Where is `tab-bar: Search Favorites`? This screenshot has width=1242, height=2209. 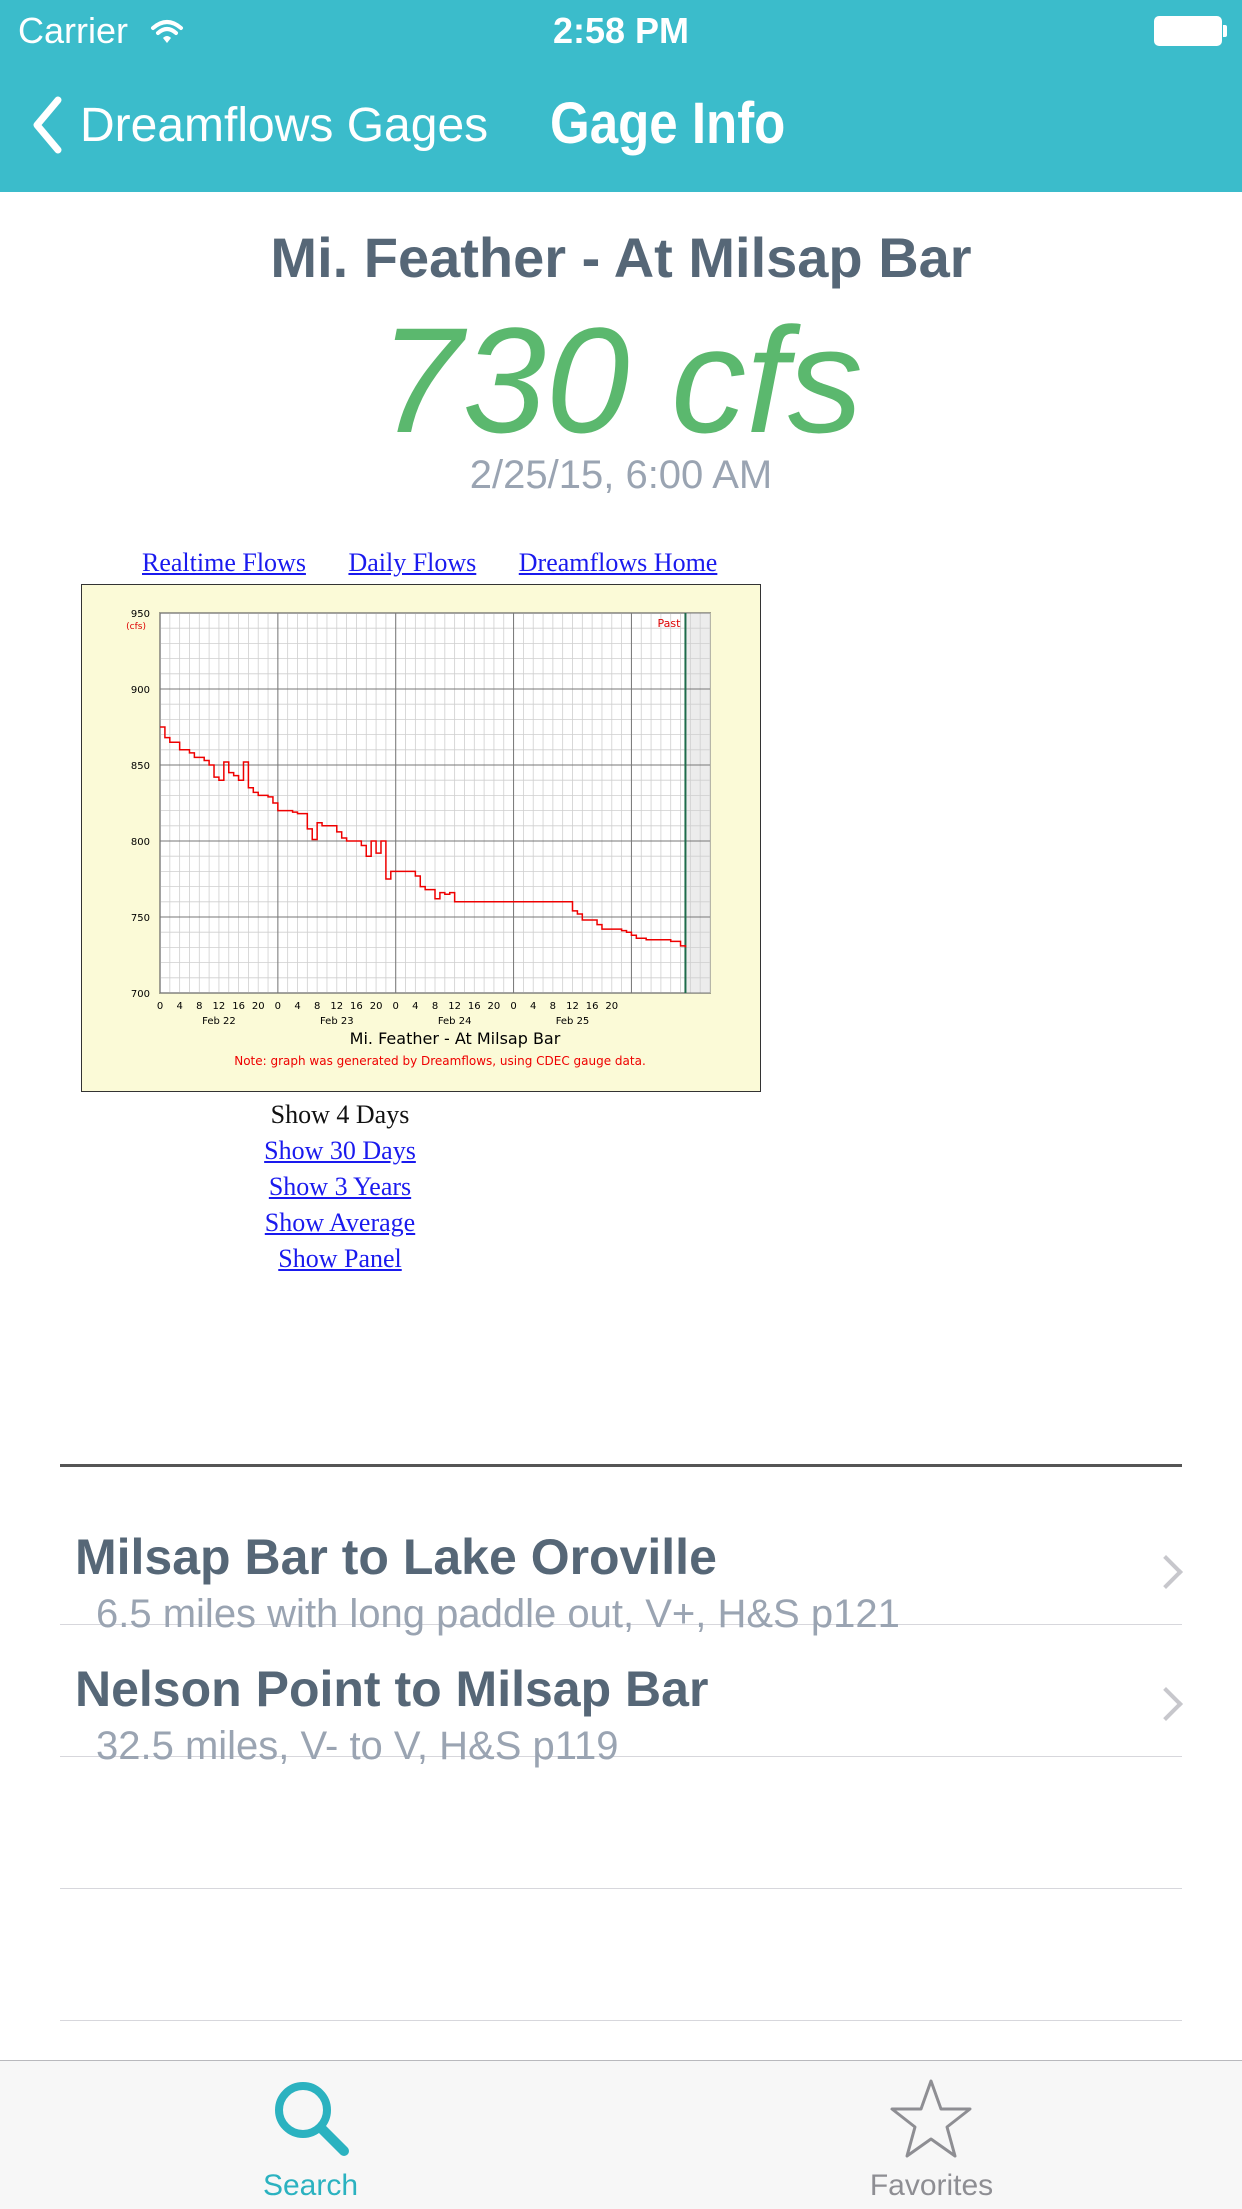 tab-bar: Search Favorites is located at coordinates (621, 2134).